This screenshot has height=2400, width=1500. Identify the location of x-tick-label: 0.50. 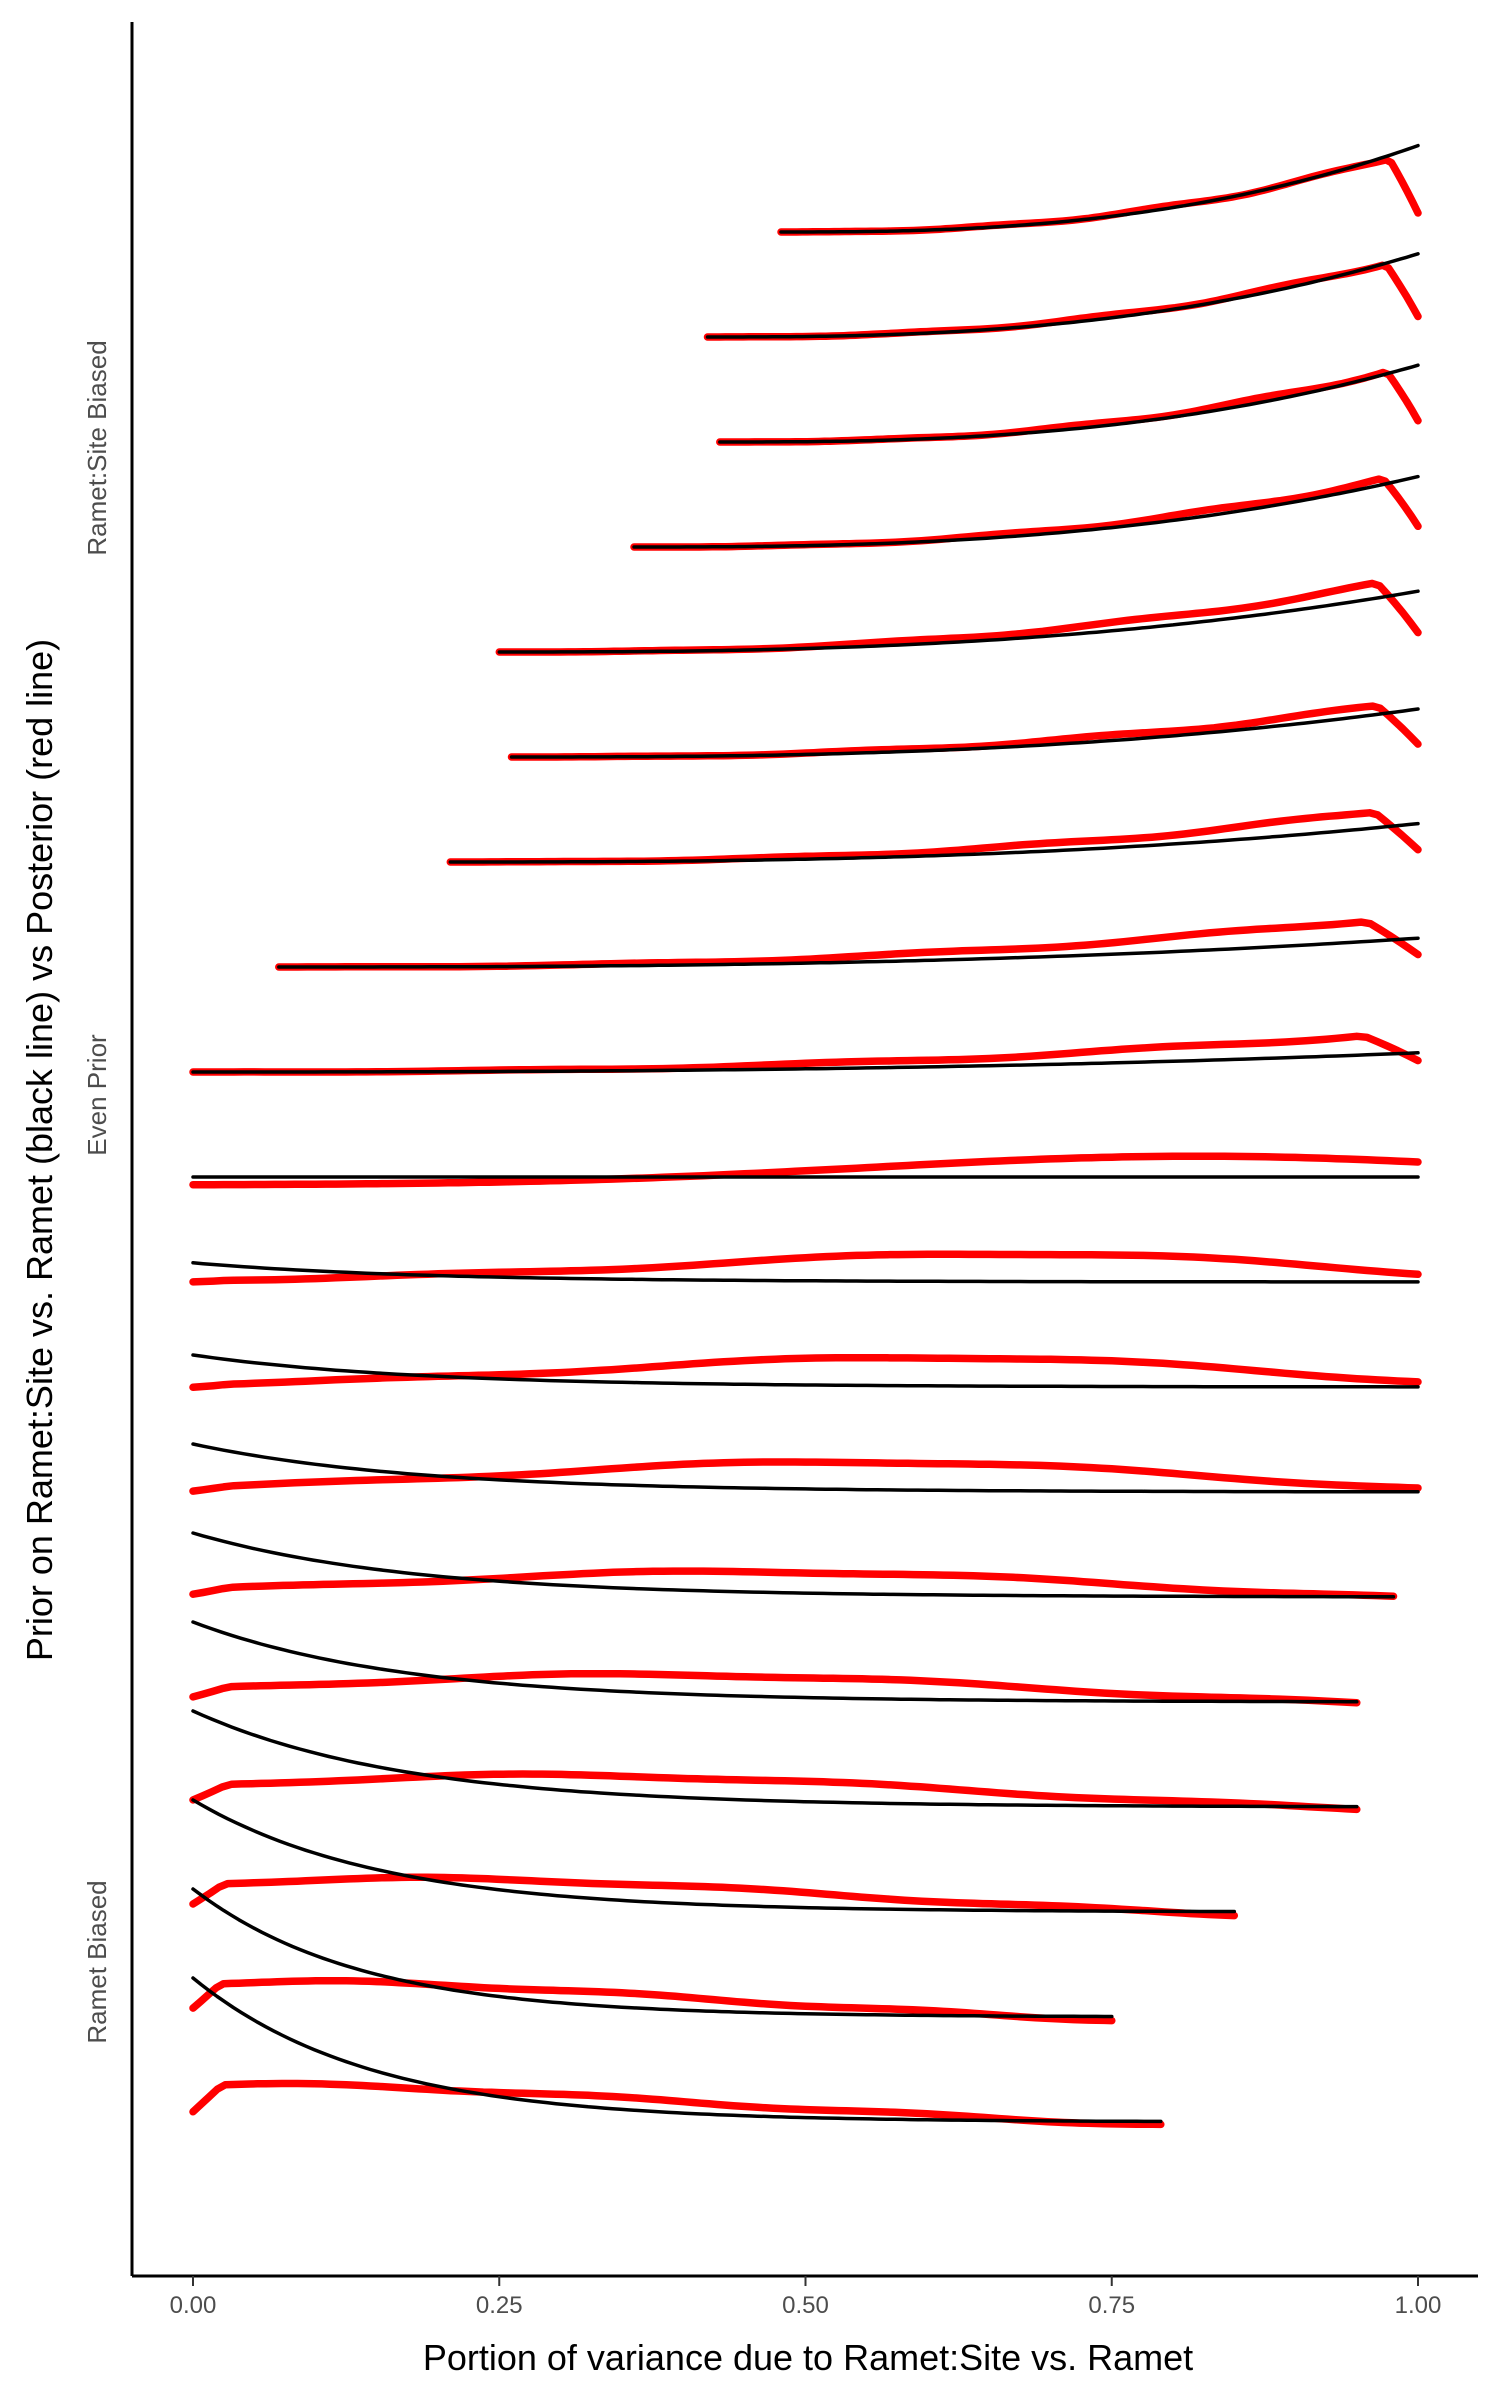
(805, 2305).